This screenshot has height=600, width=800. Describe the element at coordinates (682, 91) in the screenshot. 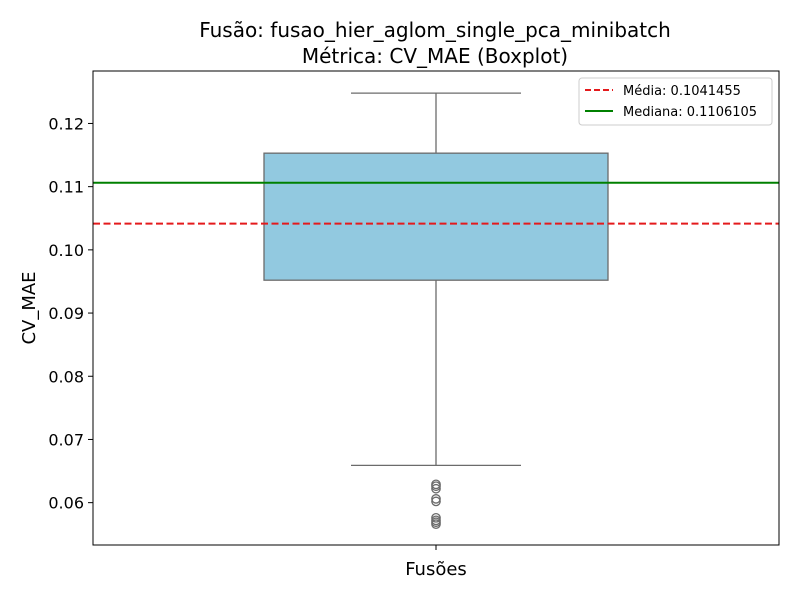

I see `legend-mean-label: Média: 0.1041455` at that location.